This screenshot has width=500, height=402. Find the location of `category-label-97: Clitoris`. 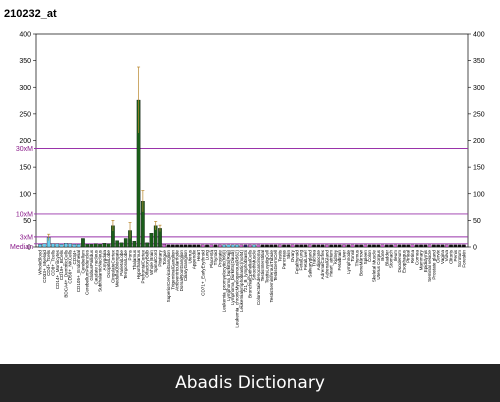

category-label-97: Clitoris is located at coordinates (451, 256).